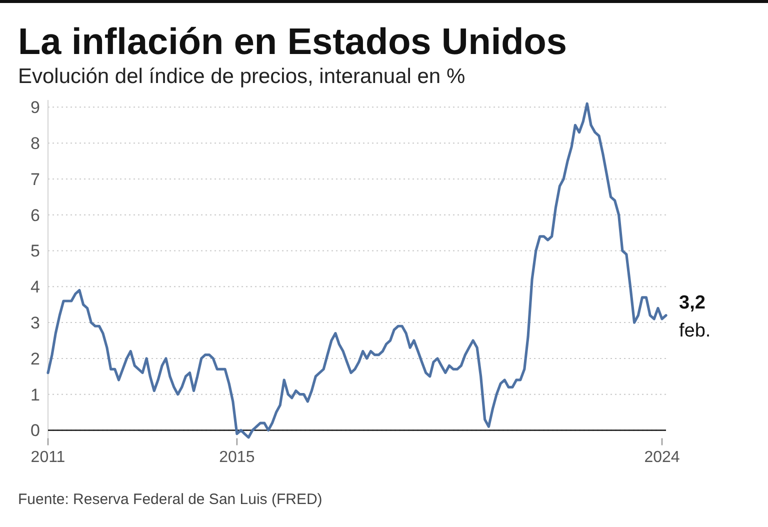  Describe the element at coordinates (242, 76) in the screenshot. I see `chart-subtitle: Evolución del índice de precios, interanual en %` at that location.